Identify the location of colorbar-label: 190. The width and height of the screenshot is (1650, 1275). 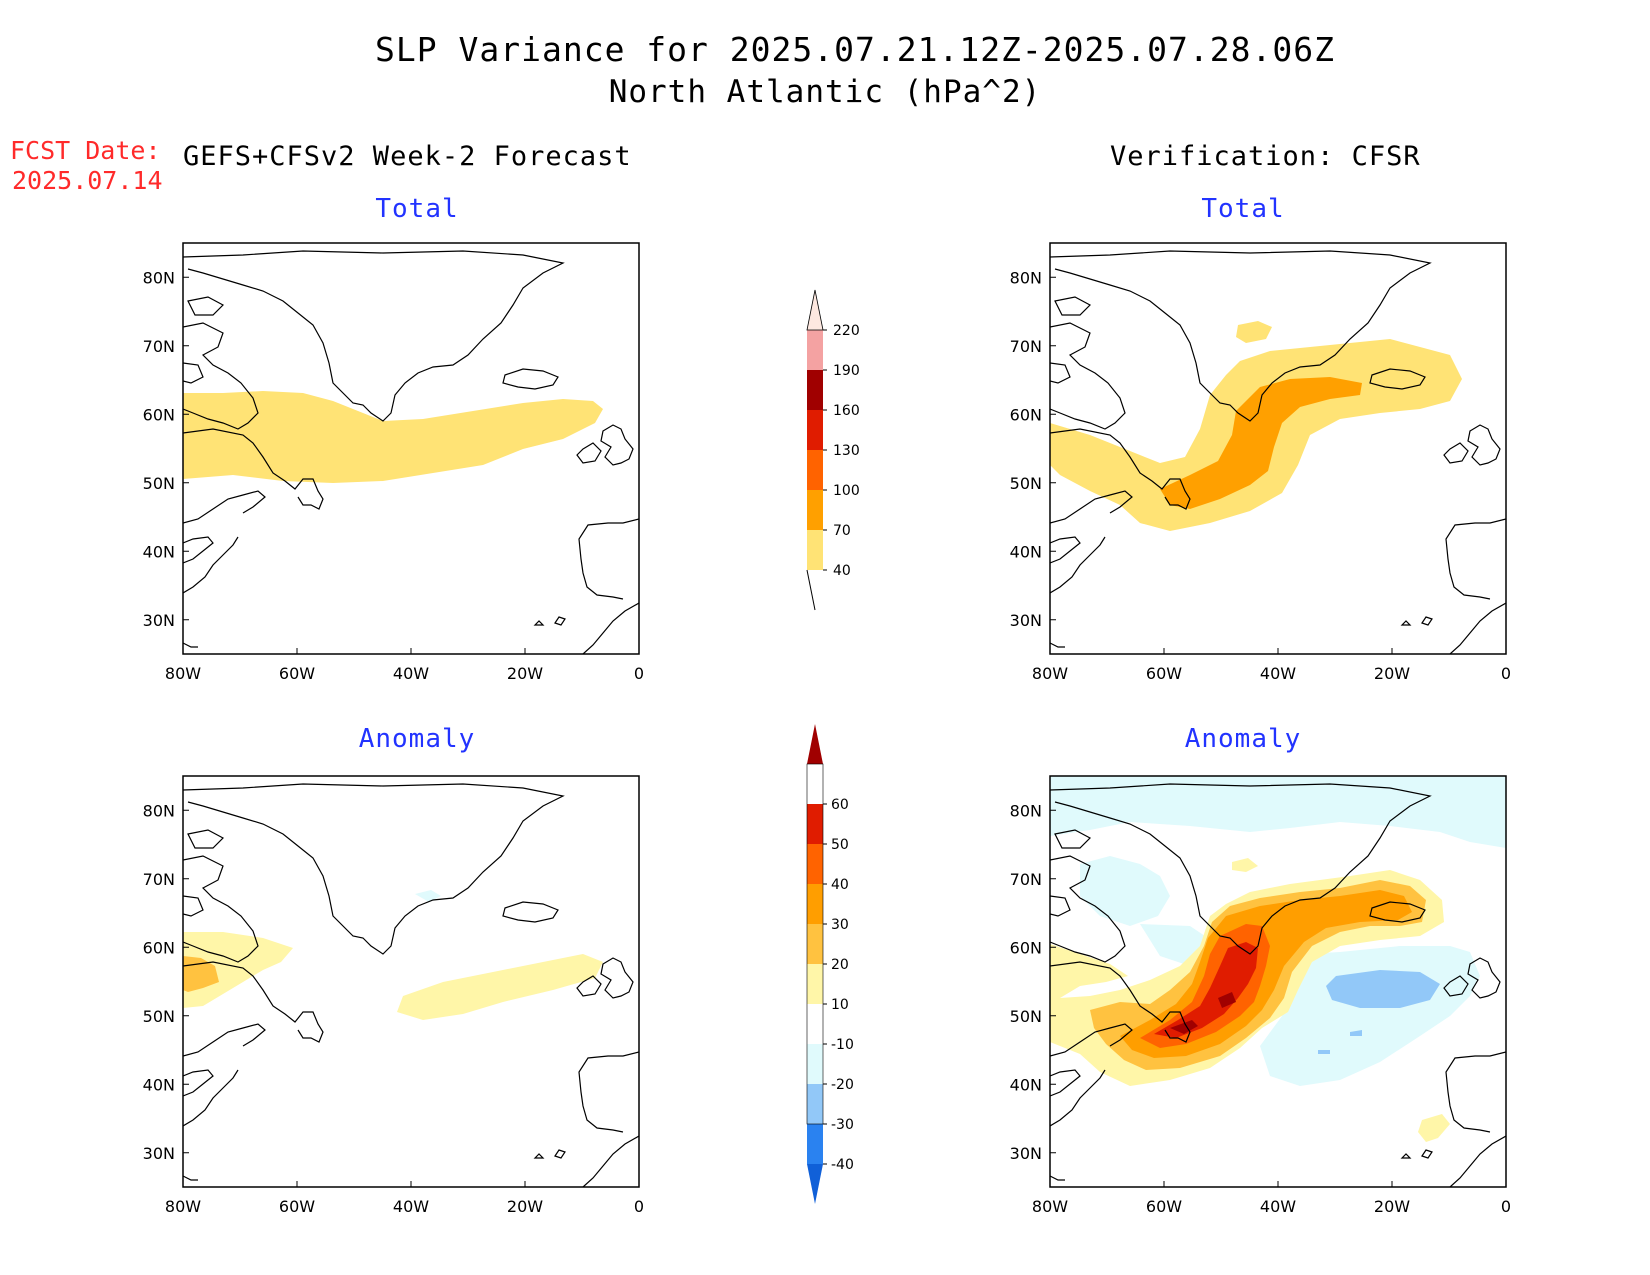
(846, 371).